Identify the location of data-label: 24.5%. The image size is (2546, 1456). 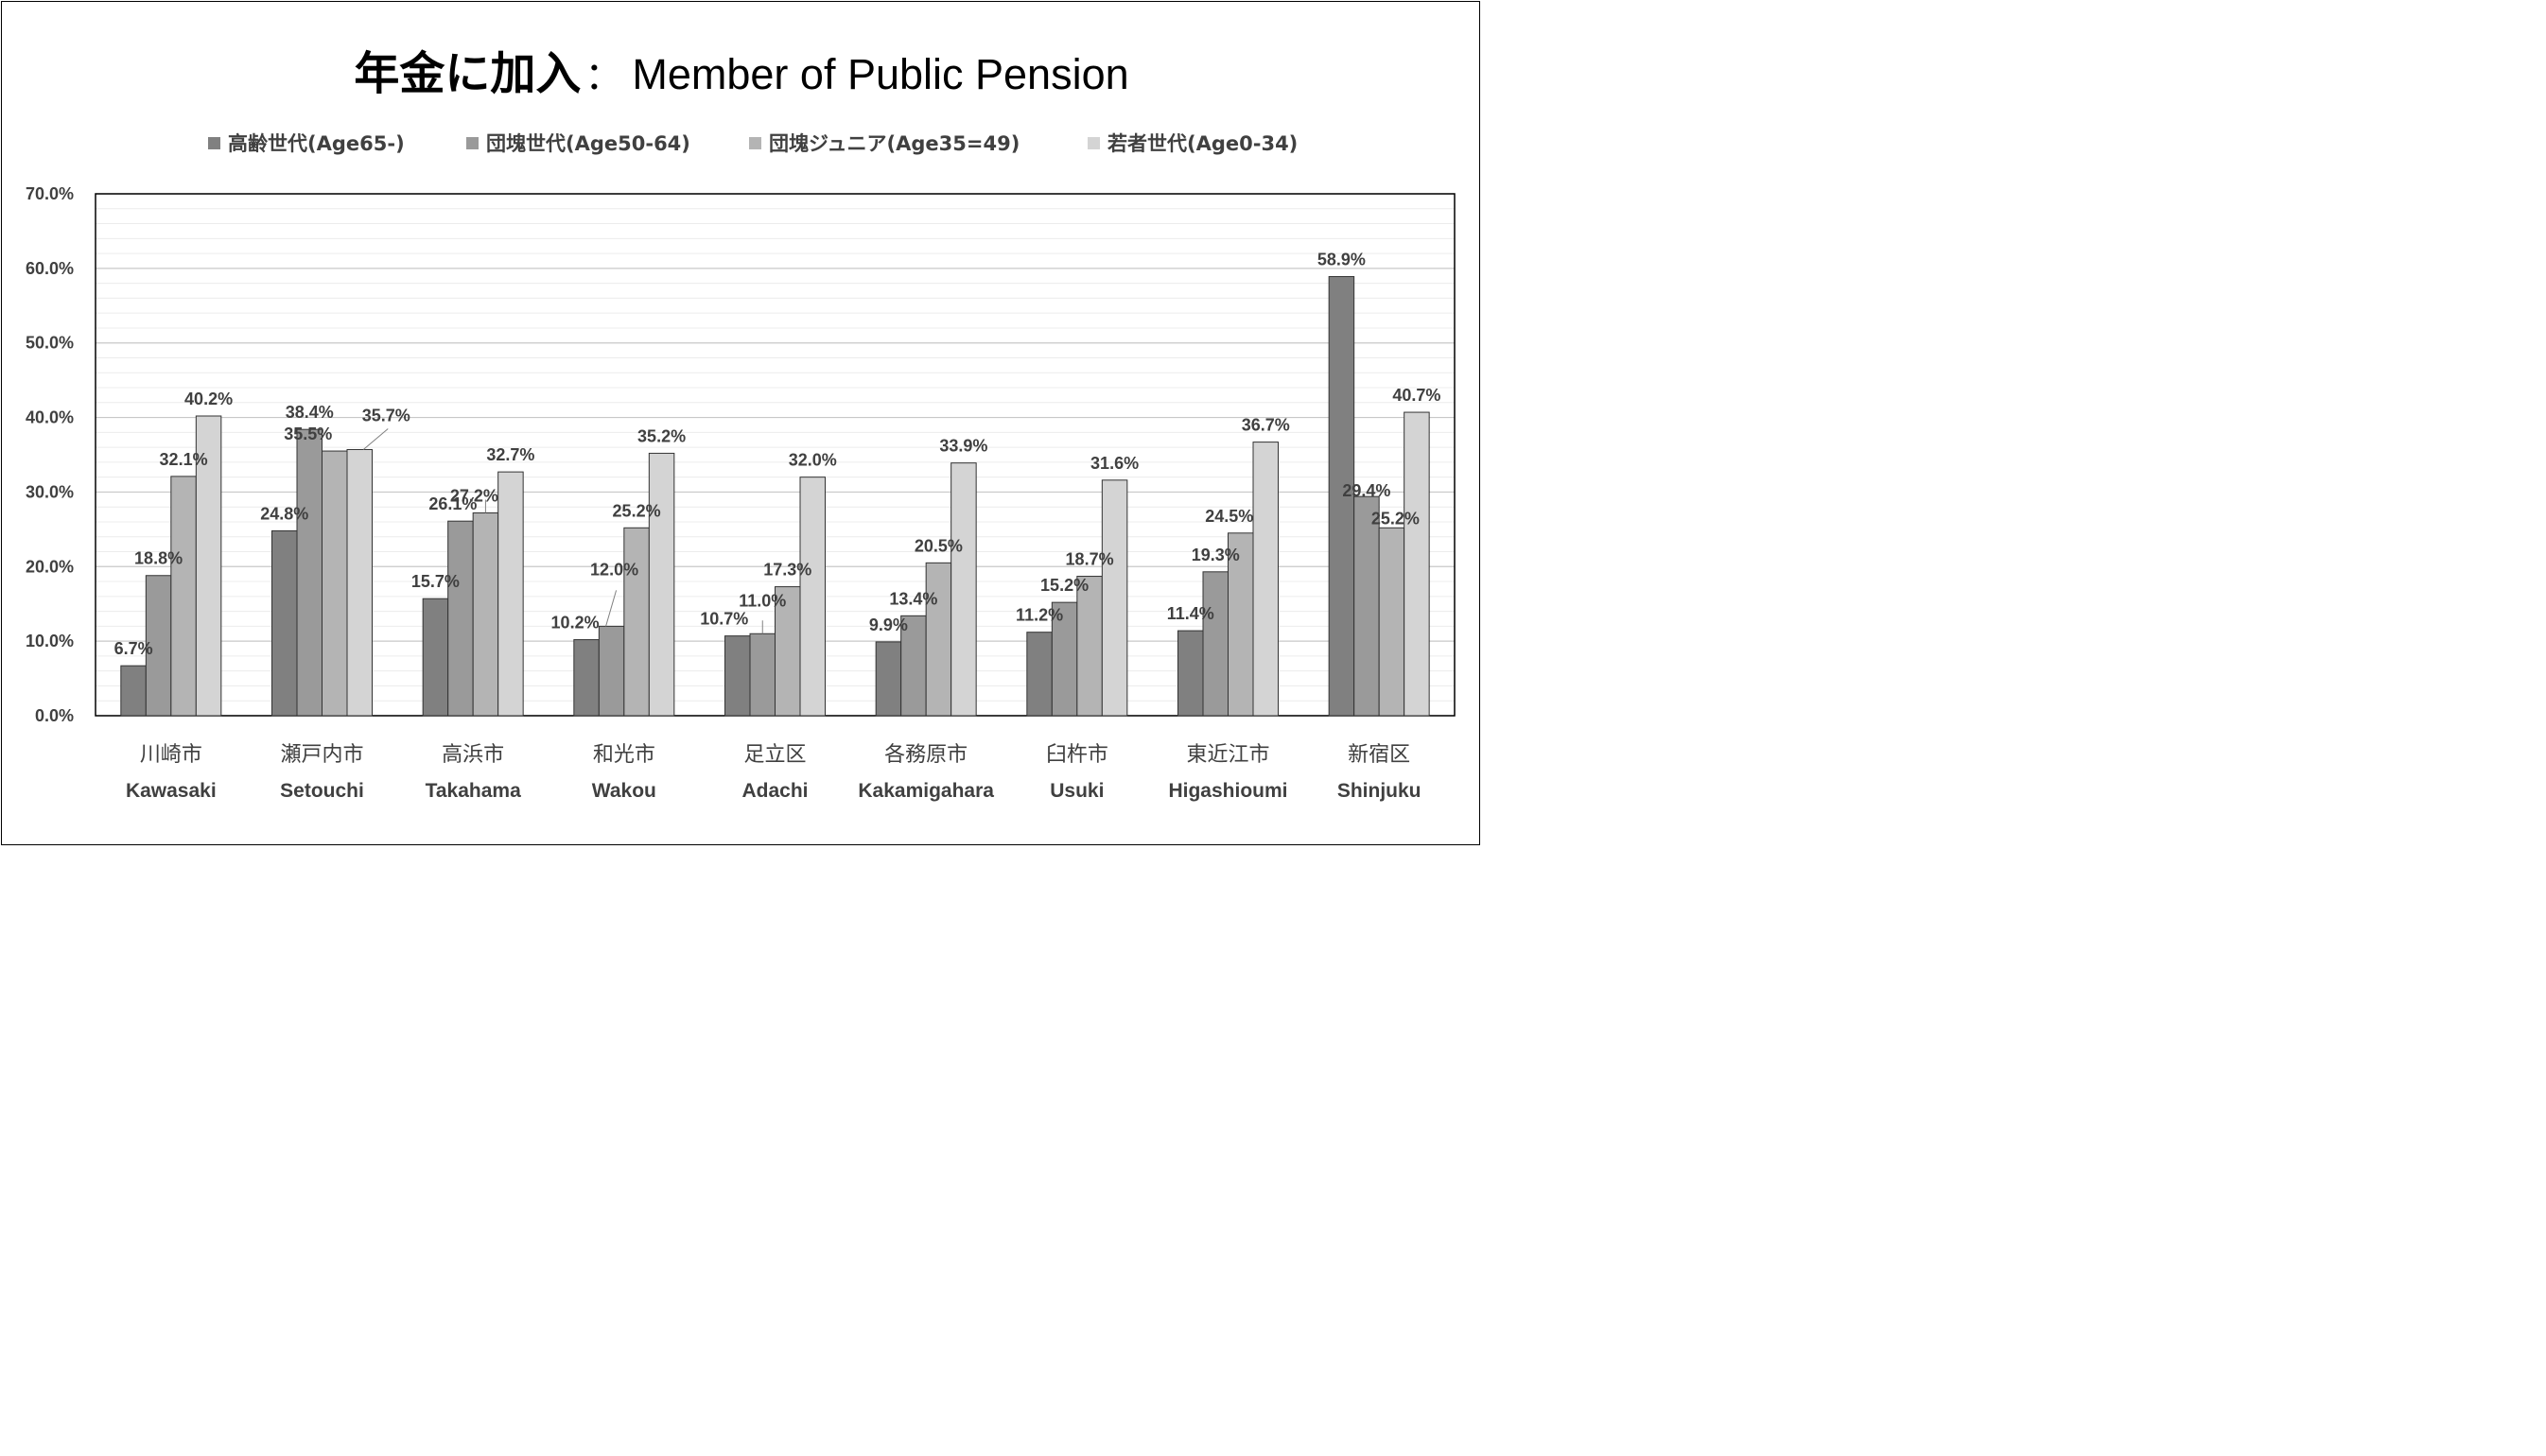
(1229, 516).